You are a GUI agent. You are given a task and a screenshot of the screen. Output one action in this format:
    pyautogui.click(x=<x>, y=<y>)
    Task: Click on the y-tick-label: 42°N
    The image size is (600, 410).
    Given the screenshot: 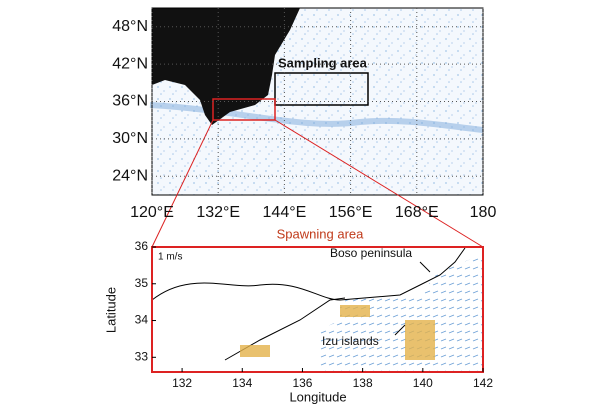 What is the action you would take?
    pyautogui.click(x=130, y=63)
    